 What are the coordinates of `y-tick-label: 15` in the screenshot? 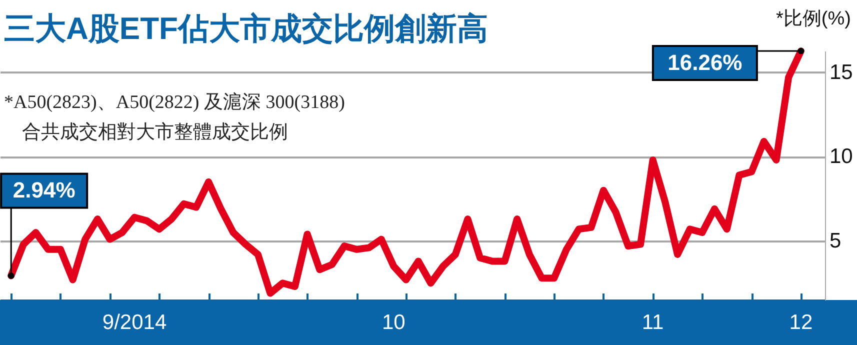 It's located at (841, 72).